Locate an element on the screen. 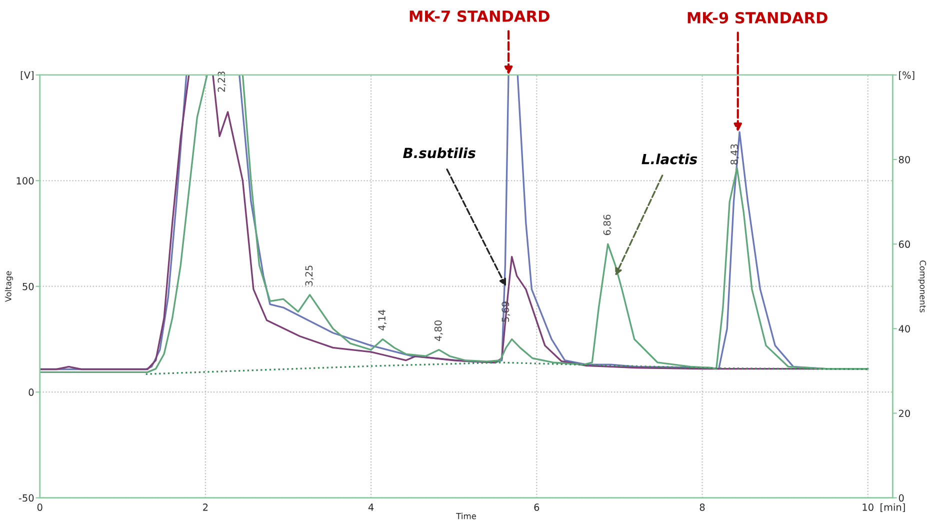 This screenshot has height=524, width=927. y-tick-label: [V] is located at coordinates (27, 75).